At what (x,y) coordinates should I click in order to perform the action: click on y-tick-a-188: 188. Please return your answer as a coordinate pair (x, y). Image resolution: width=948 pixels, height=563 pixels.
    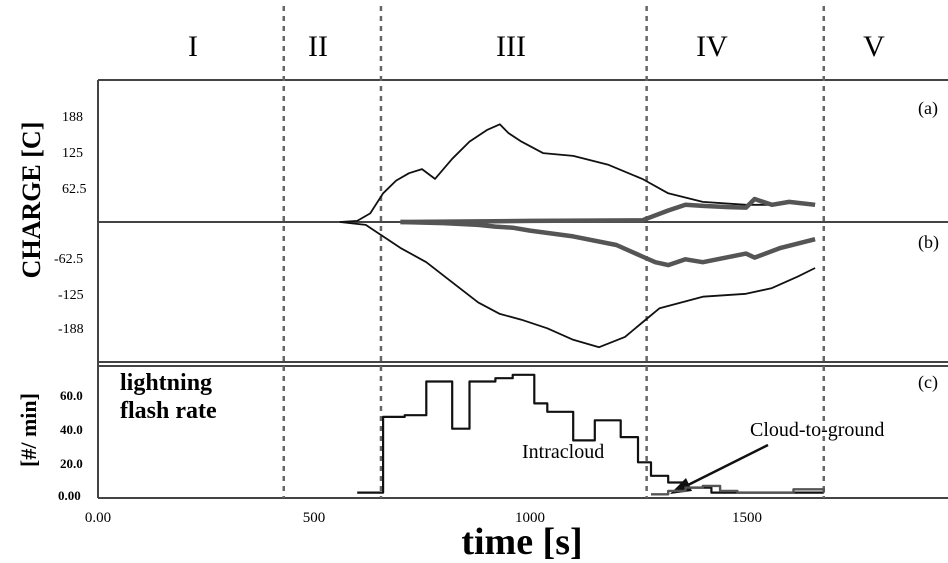
    Looking at the image, I should click on (72, 117).